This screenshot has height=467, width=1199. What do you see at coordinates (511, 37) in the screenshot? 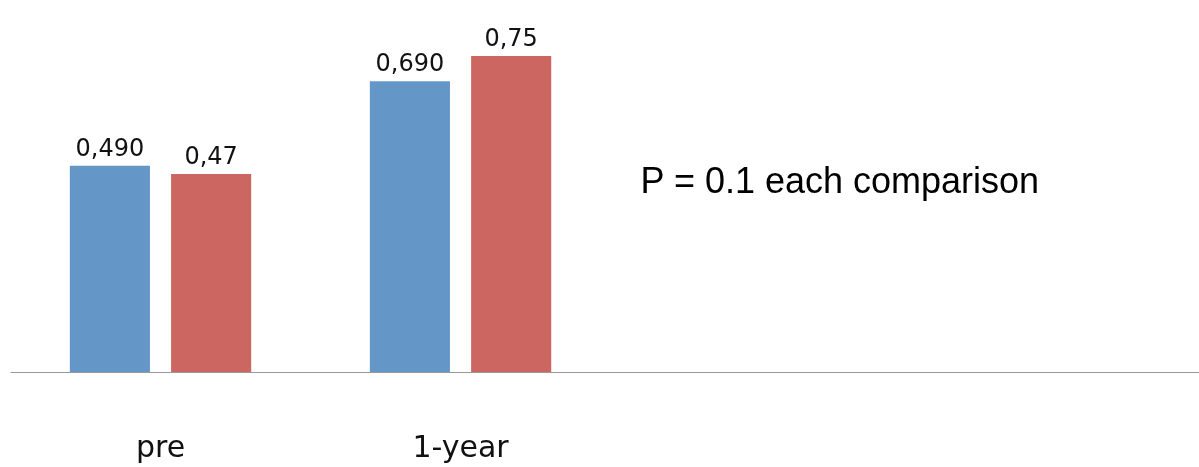
I see `data-label: 0,75` at bounding box center [511, 37].